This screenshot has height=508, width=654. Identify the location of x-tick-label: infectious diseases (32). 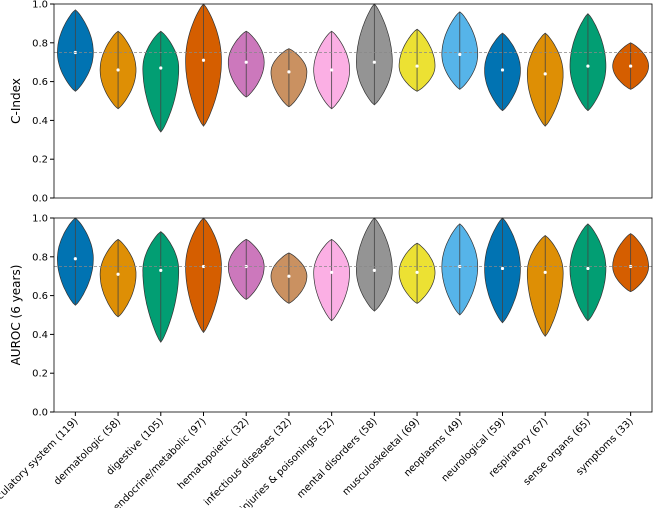
(248, 462).